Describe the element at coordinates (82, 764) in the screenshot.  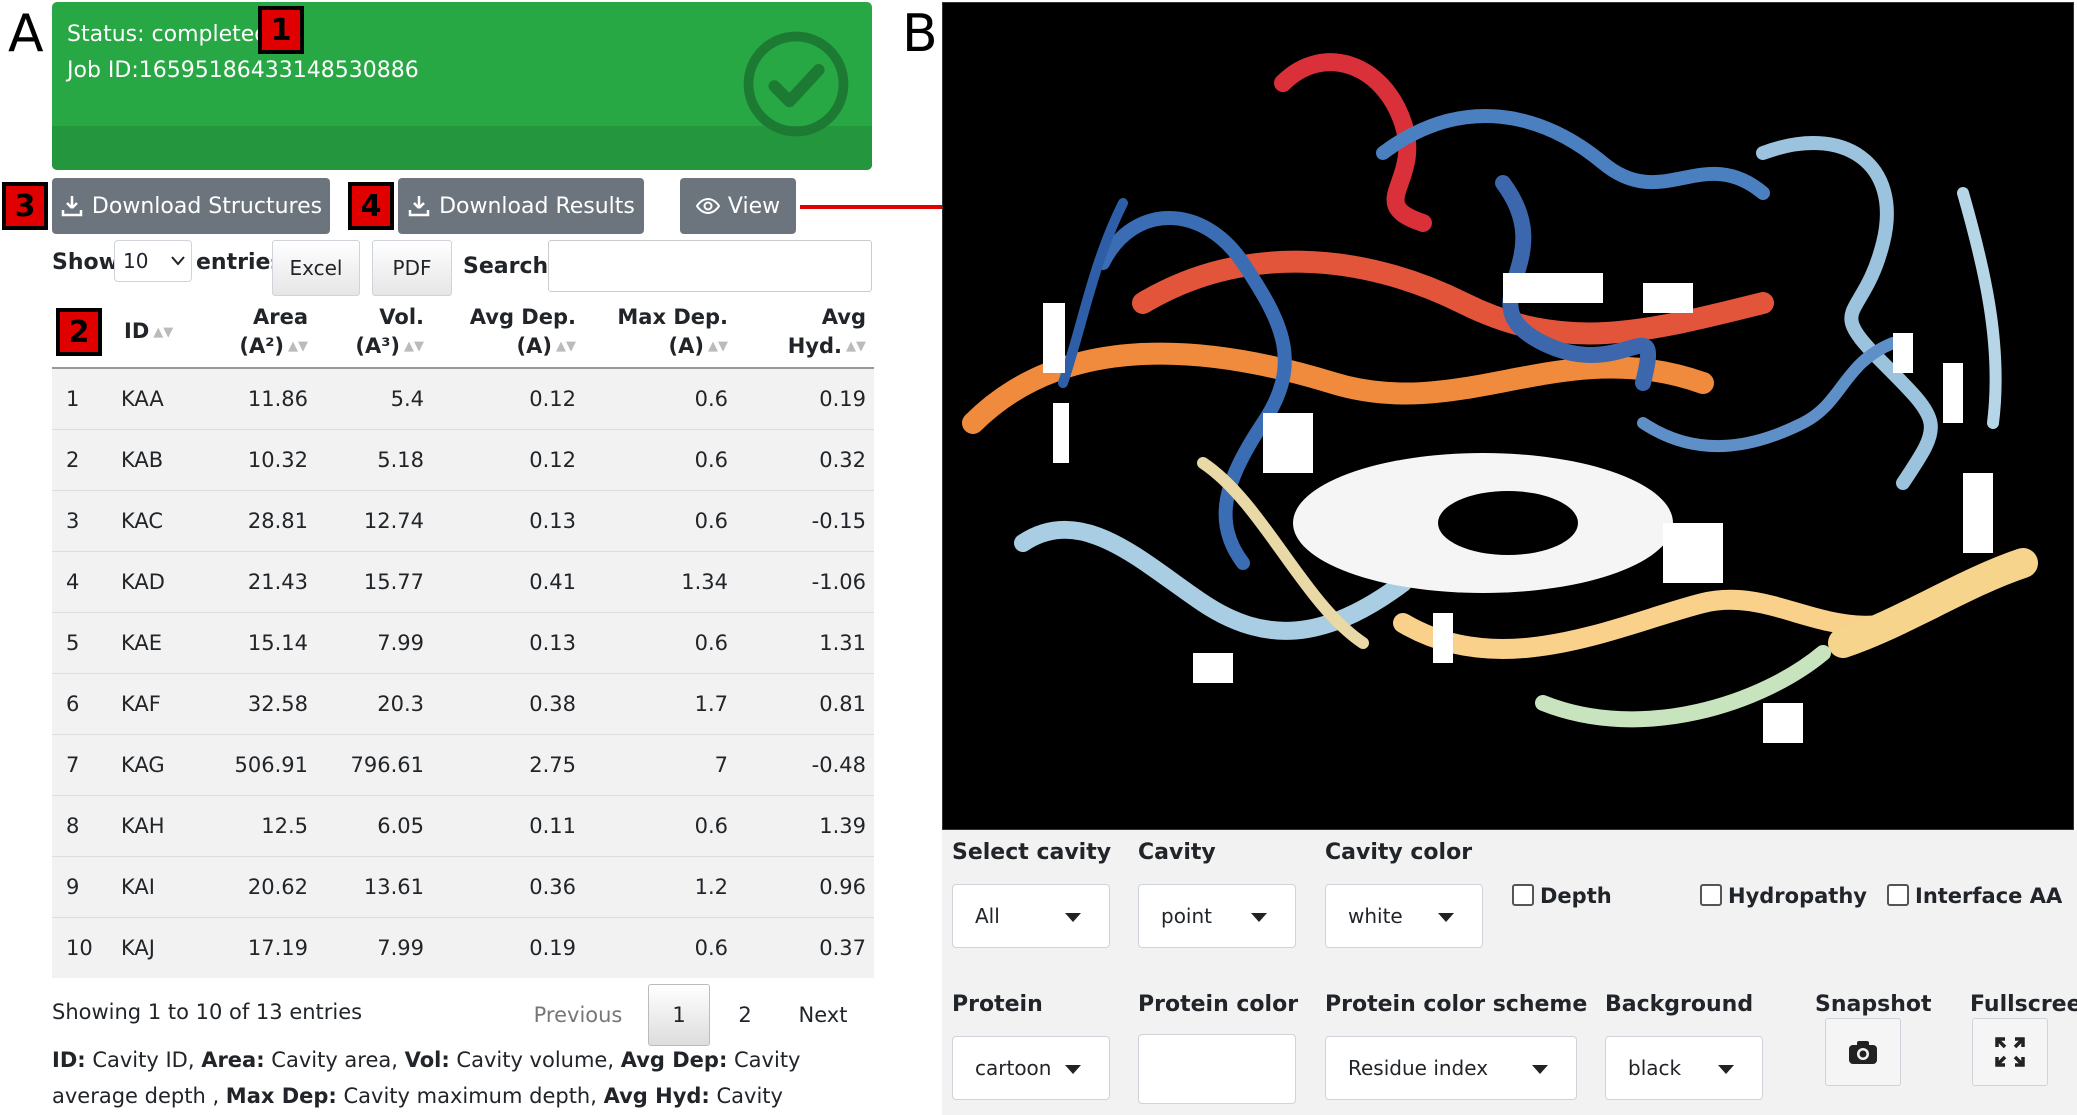
I see `cell-no: 7` at that location.